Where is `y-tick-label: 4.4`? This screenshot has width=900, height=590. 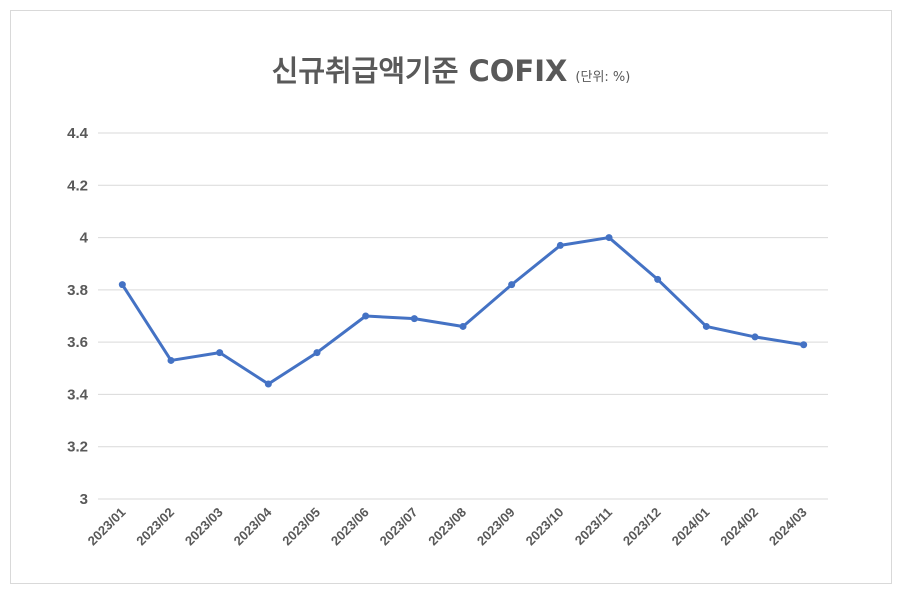
y-tick-label: 4.4 is located at coordinates (78, 133).